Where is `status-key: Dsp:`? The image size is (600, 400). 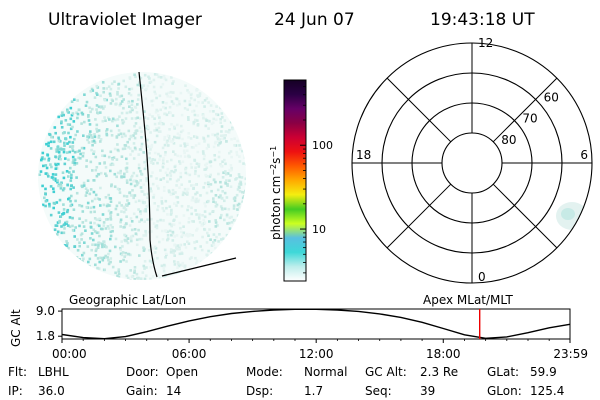 status-key: Dsp: is located at coordinates (259, 391).